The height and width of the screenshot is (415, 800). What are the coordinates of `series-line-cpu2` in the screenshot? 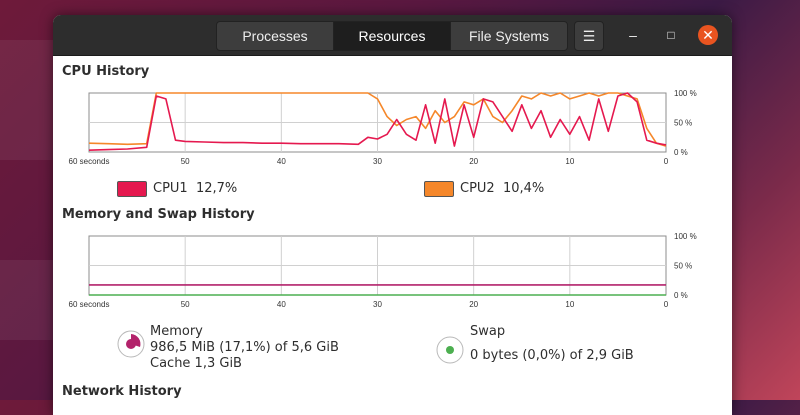 It's located at (377, 119).